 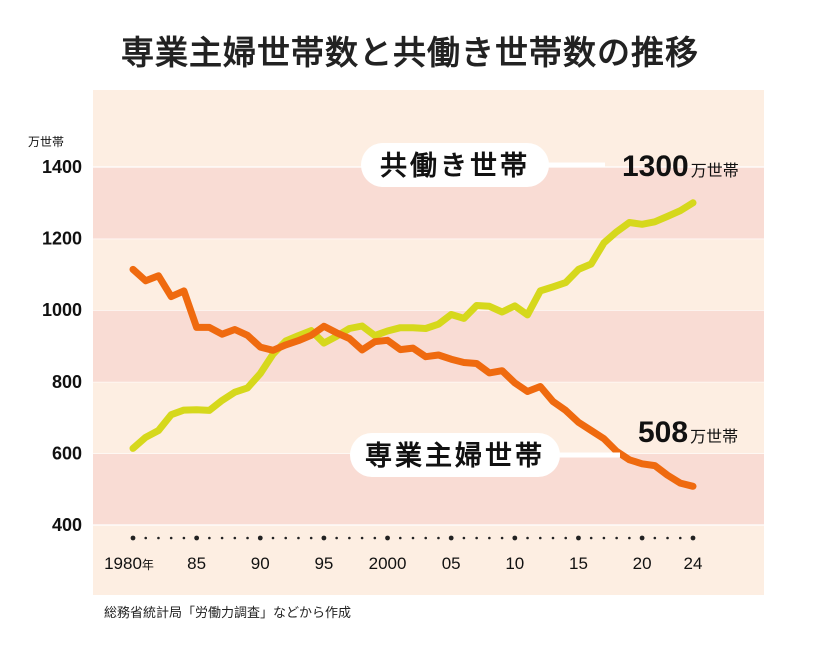 I want to click on x-tick-label: 2000, so click(x=388, y=563).